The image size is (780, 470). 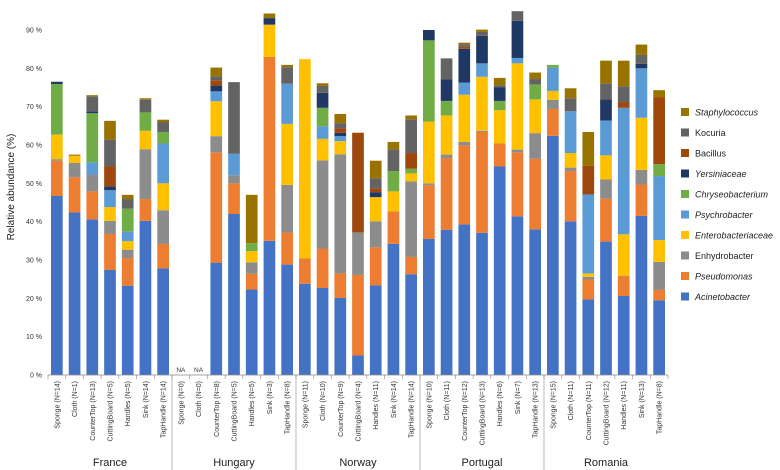 What do you see at coordinates (482, 463) in the screenshot?
I see `country-label: Portugal` at bounding box center [482, 463].